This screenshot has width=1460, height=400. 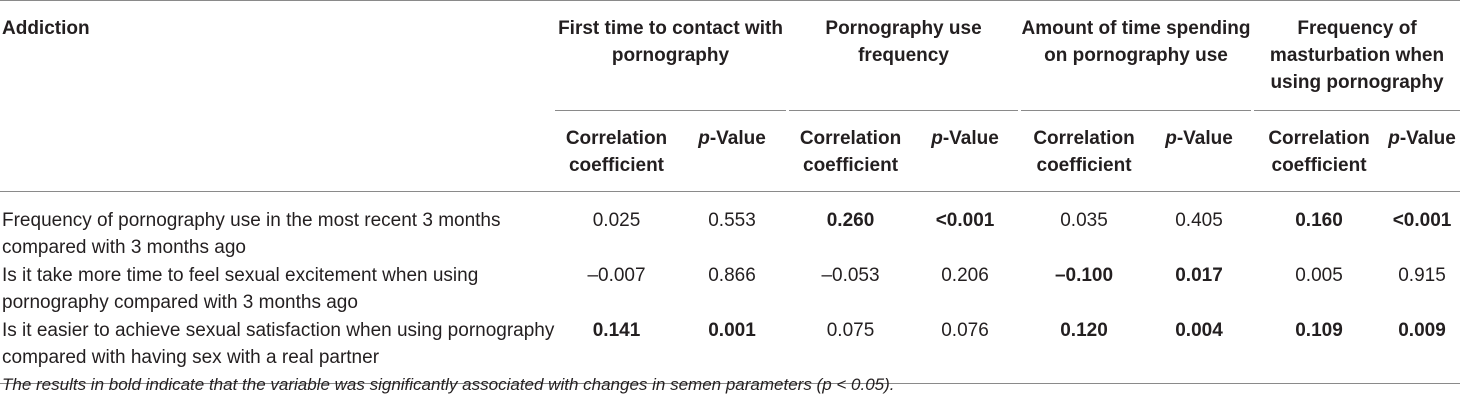 I want to click on p-value-cell: 0.009, so click(x=1422, y=350).